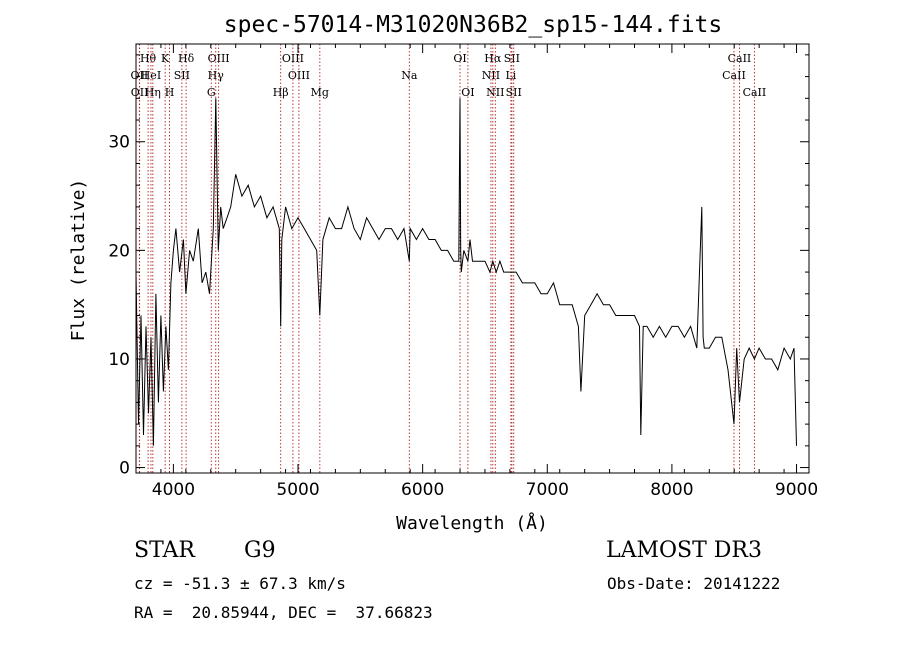 The height and width of the screenshot is (649, 900). I want to click on observation-date: Obs-Date: 20141222, so click(694, 583).